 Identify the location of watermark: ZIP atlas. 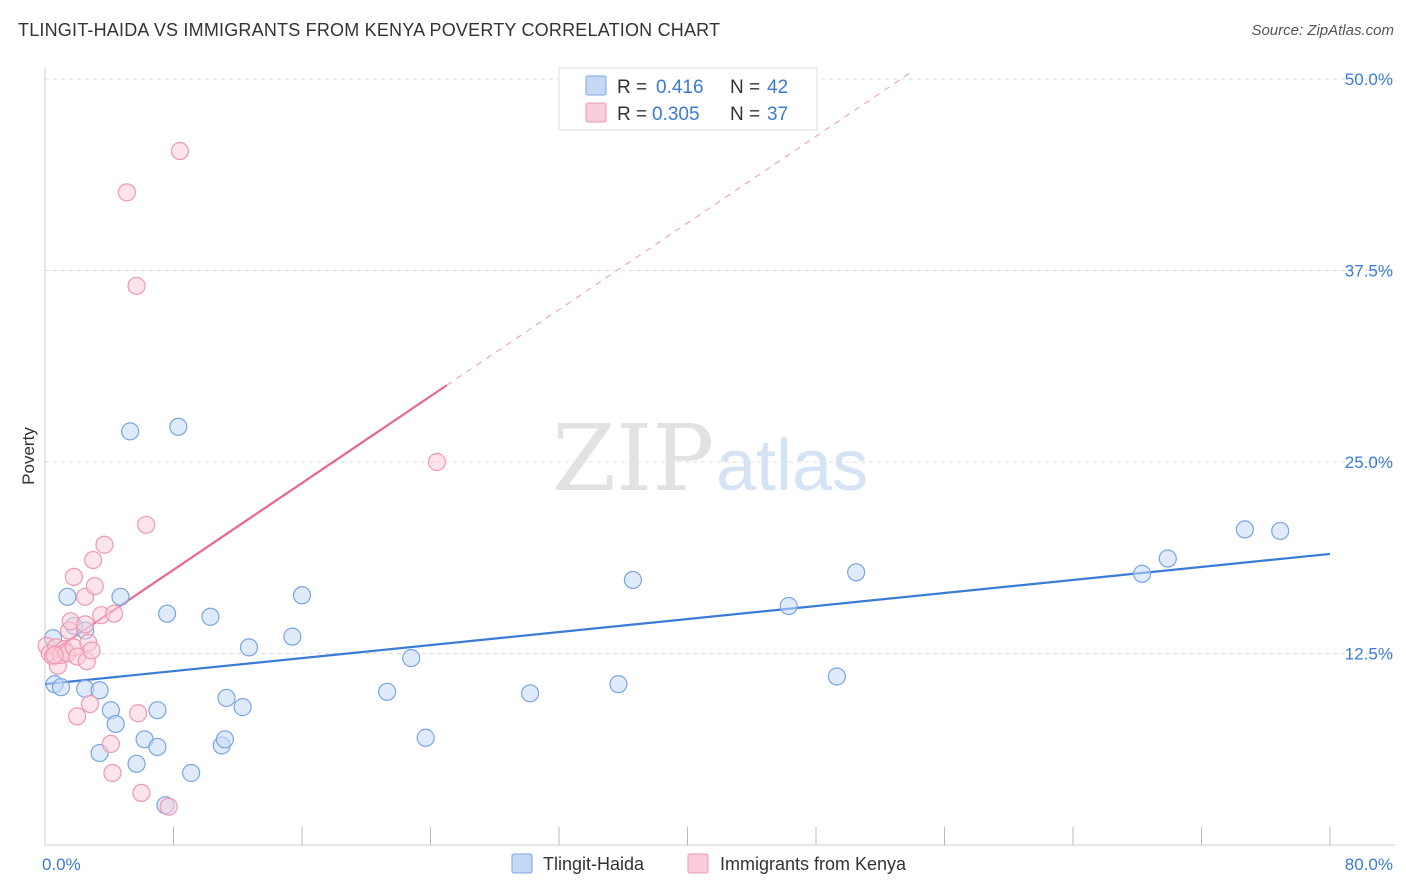
(710, 458).